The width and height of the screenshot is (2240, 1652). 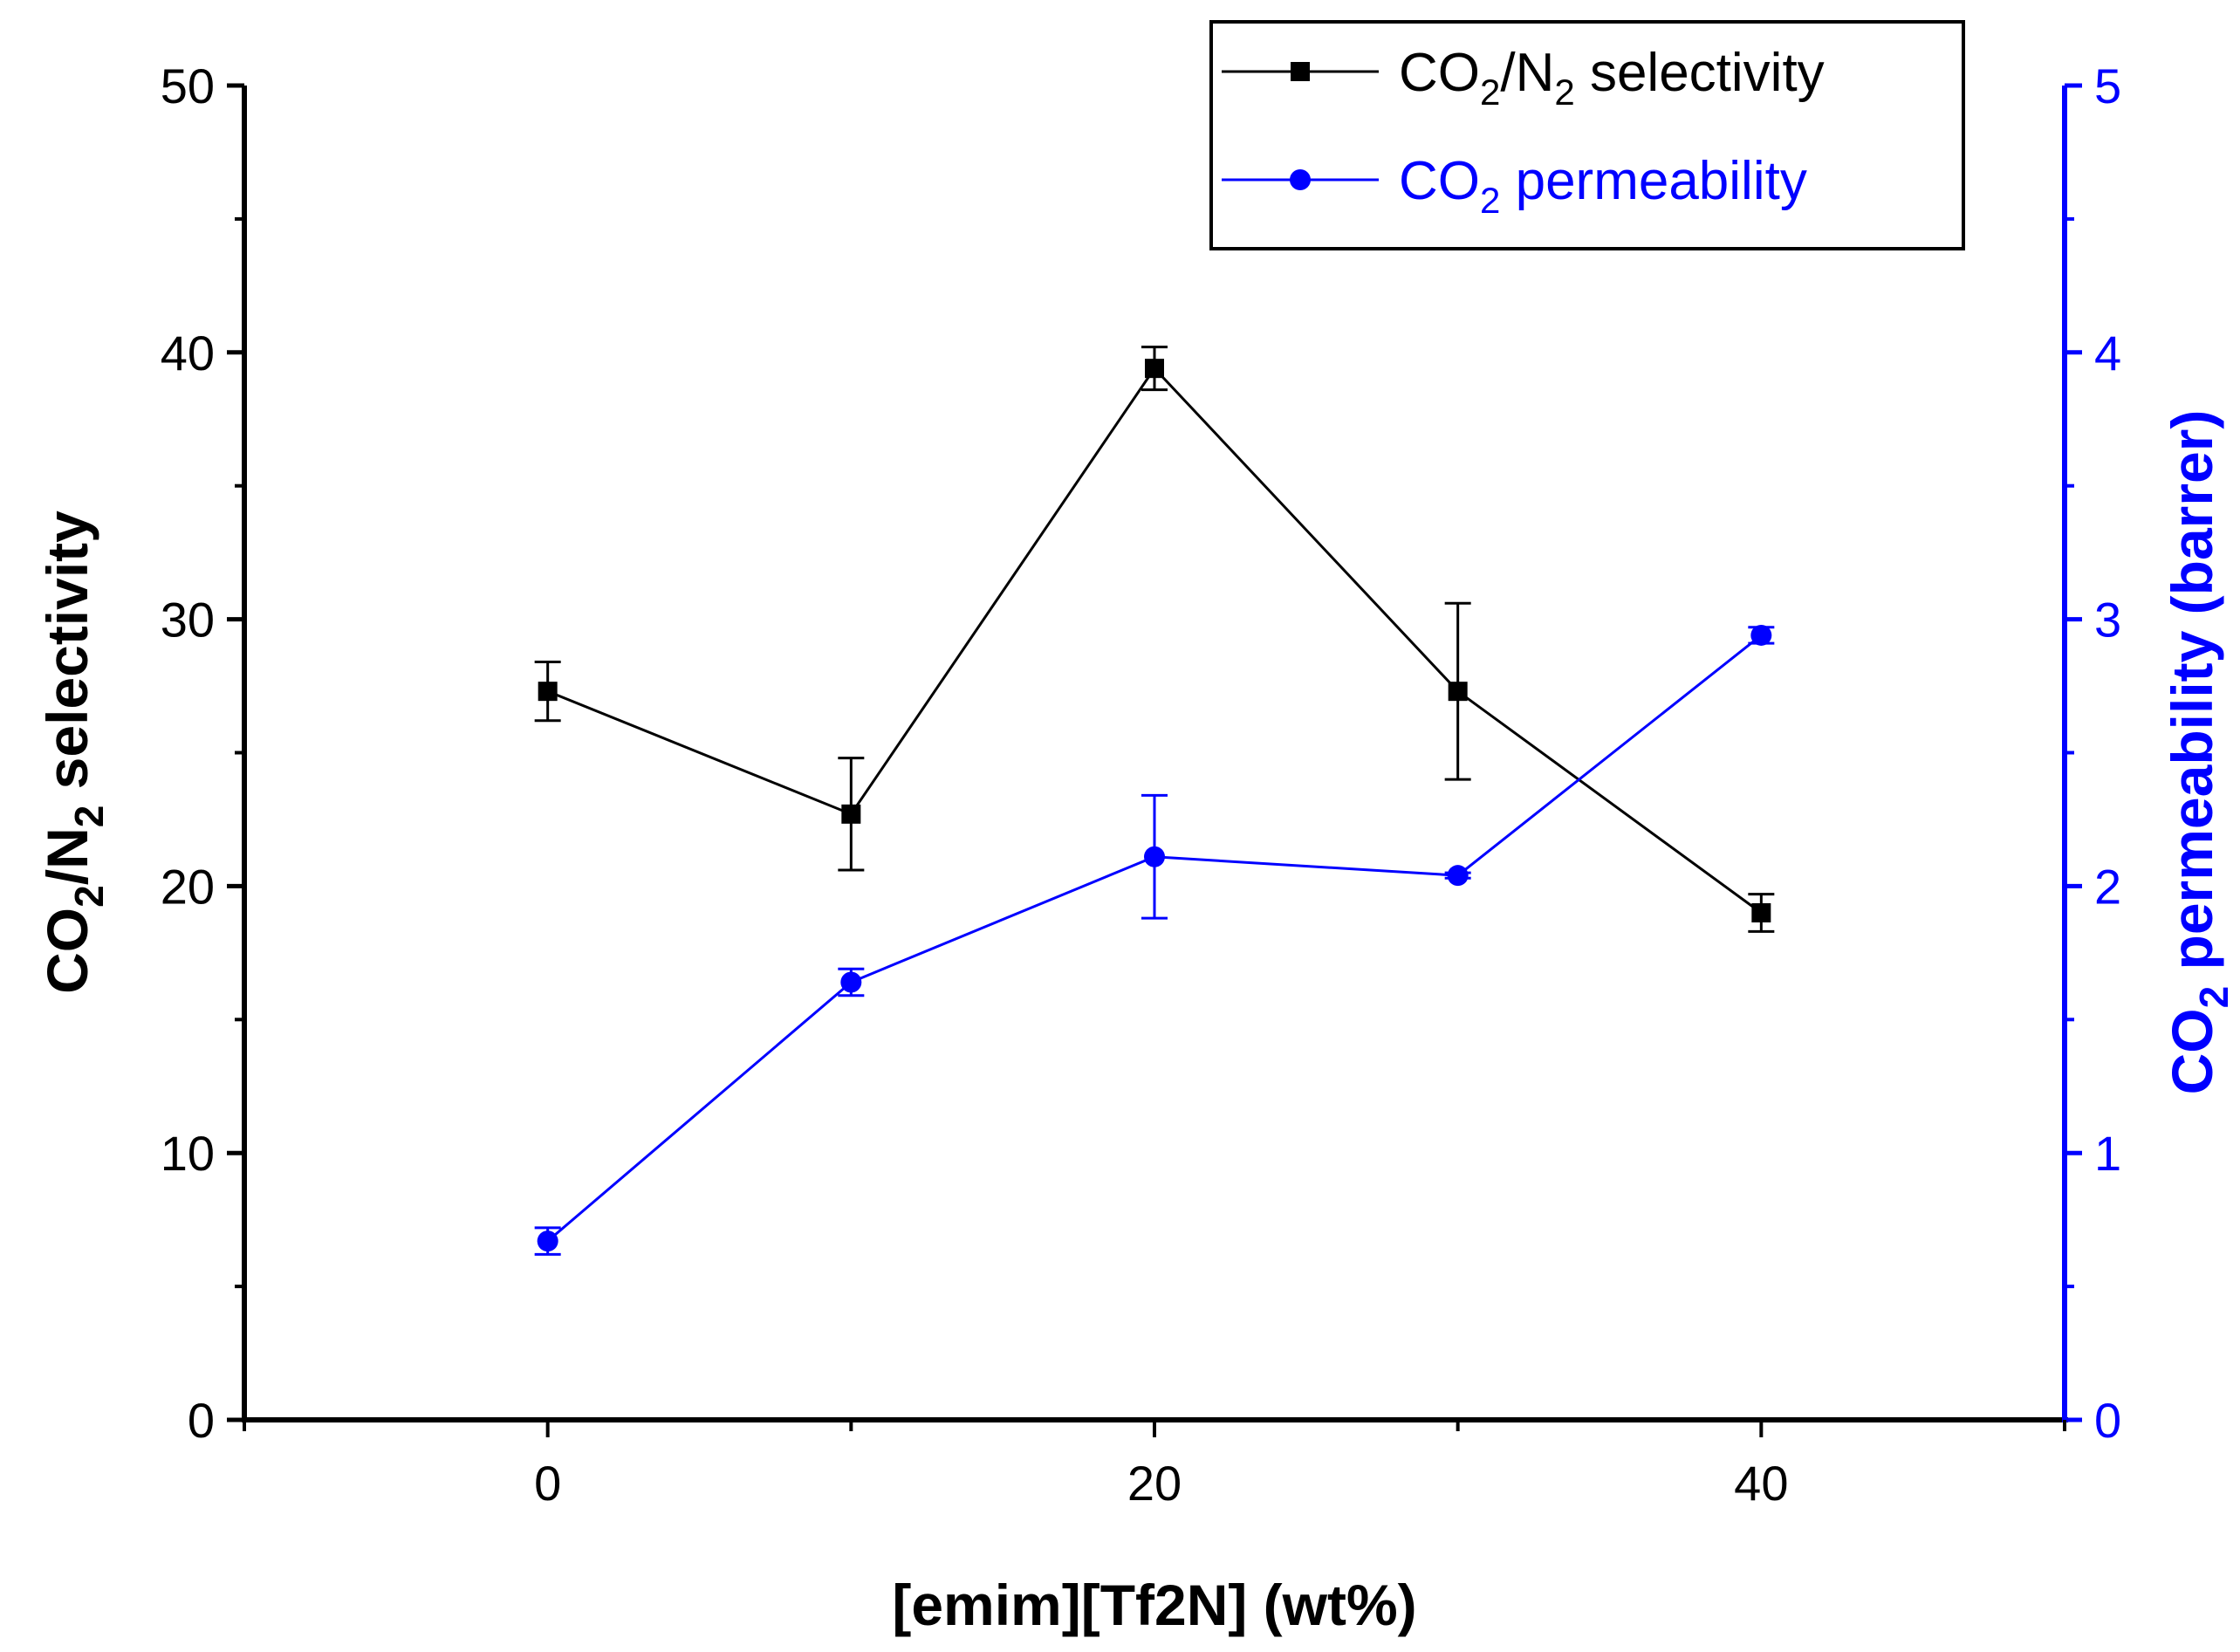 What do you see at coordinates (188, 886) in the screenshot?
I see `y-left-tick-label: 20` at bounding box center [188, 886].